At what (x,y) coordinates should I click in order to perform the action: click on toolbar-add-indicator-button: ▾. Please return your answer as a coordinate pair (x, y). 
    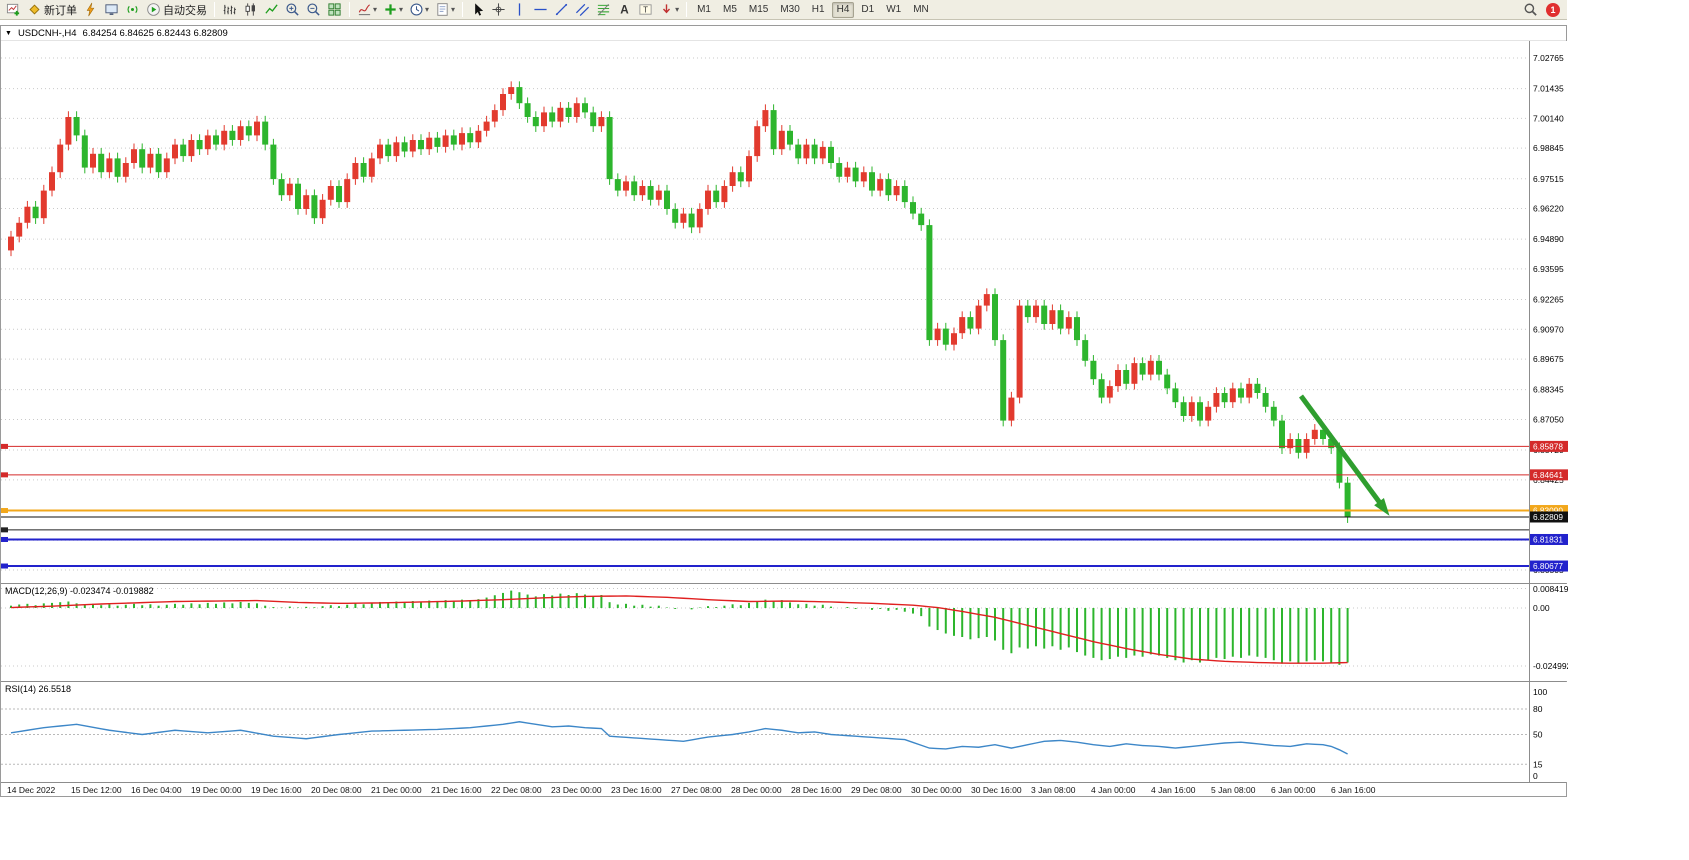
    Looking at the image, I should click on (393, 10).